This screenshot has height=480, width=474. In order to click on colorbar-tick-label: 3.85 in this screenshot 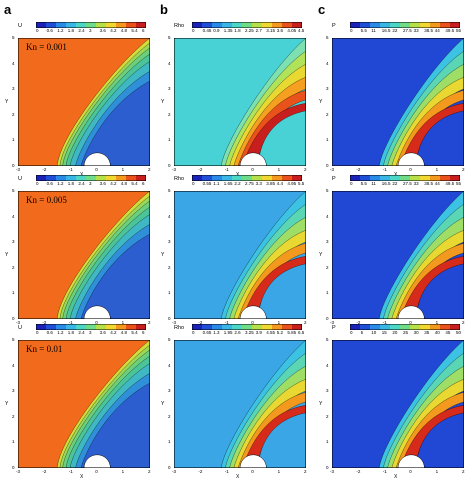, I will do `click(270, 183)`.